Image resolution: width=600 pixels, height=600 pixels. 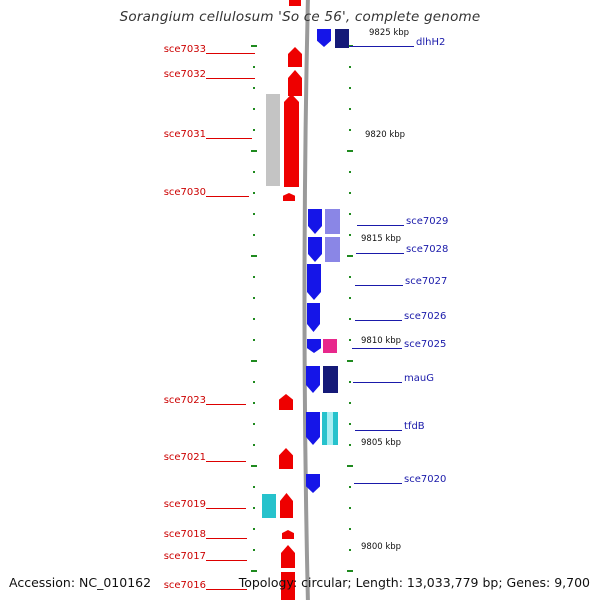 I want to click on forward-gene-label: sce7032, so click(x=184, y=74).